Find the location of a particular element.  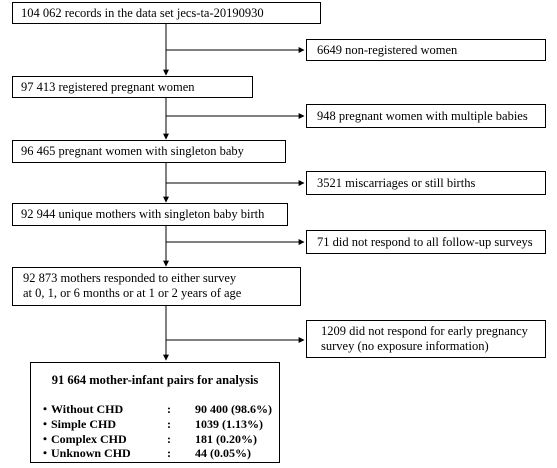

chd-row-unknown: ・Unknown CHD : 44 (0.05%) is located at coordinates (155, 453).